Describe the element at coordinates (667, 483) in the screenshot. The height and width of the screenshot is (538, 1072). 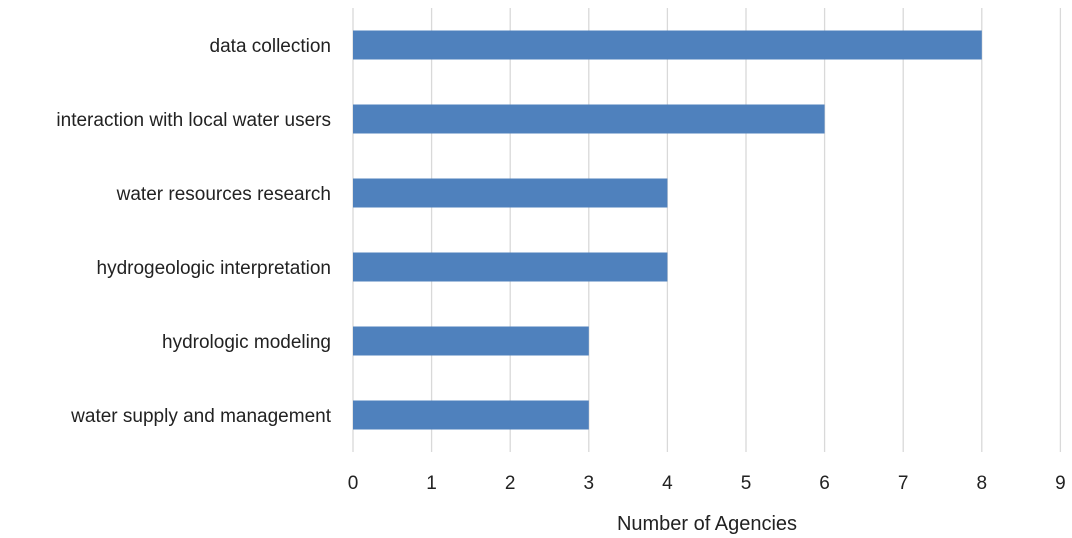
I see `x-tick-label-4: 4` at that location.